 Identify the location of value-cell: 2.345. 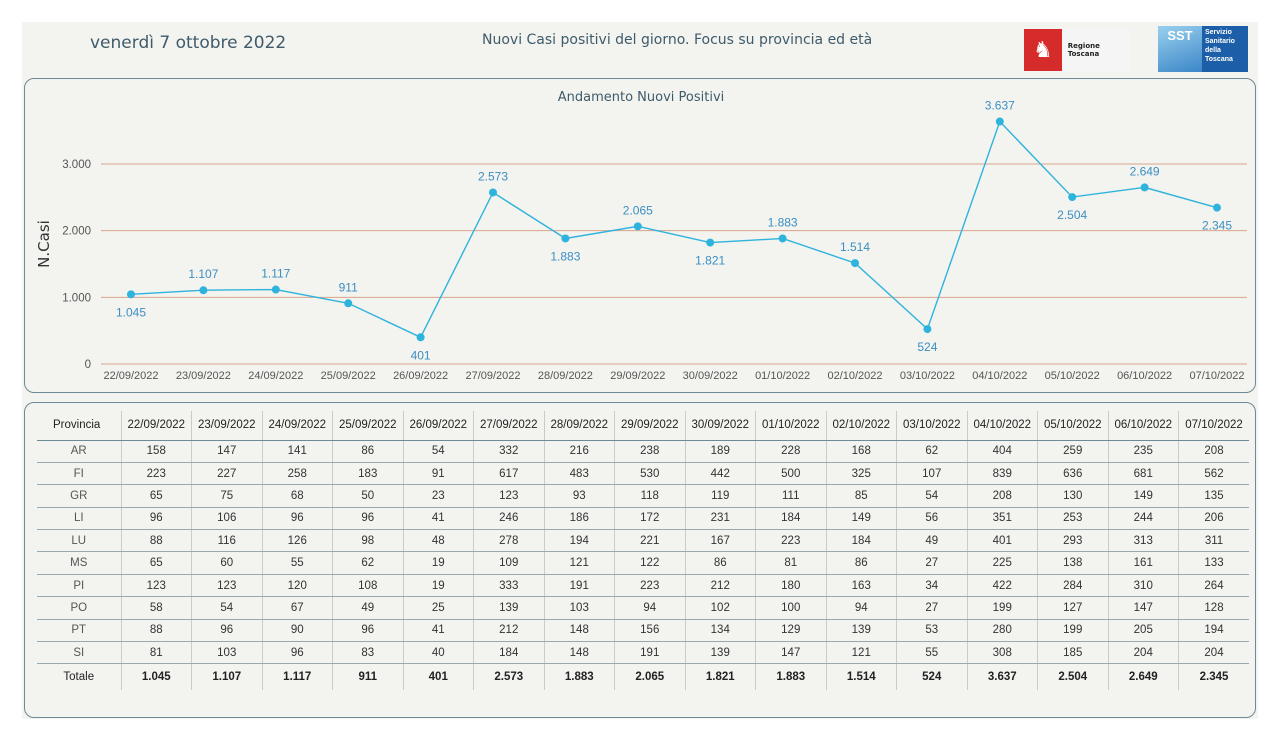
(1213, 676).